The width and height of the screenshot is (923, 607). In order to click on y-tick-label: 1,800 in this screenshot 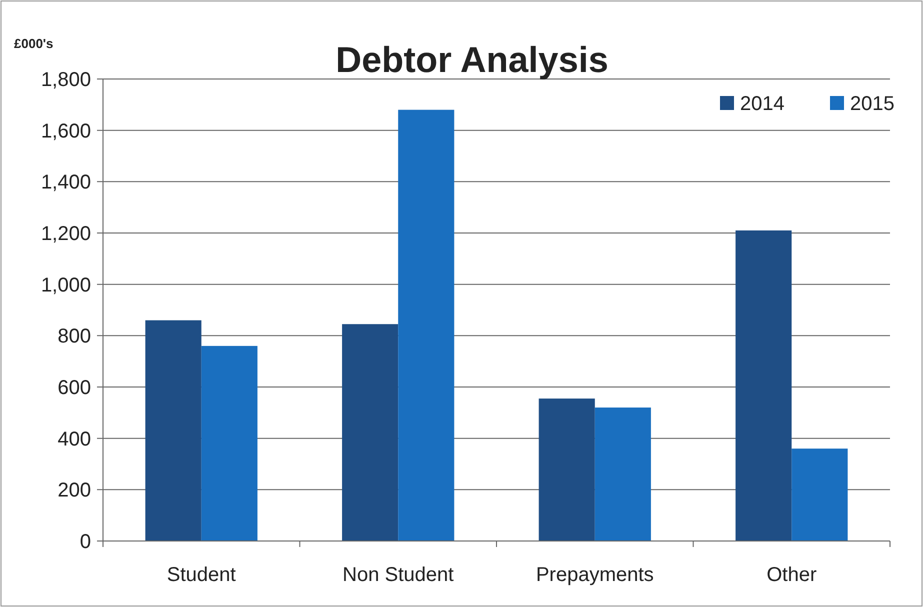, I will do `click(65, 80)`.